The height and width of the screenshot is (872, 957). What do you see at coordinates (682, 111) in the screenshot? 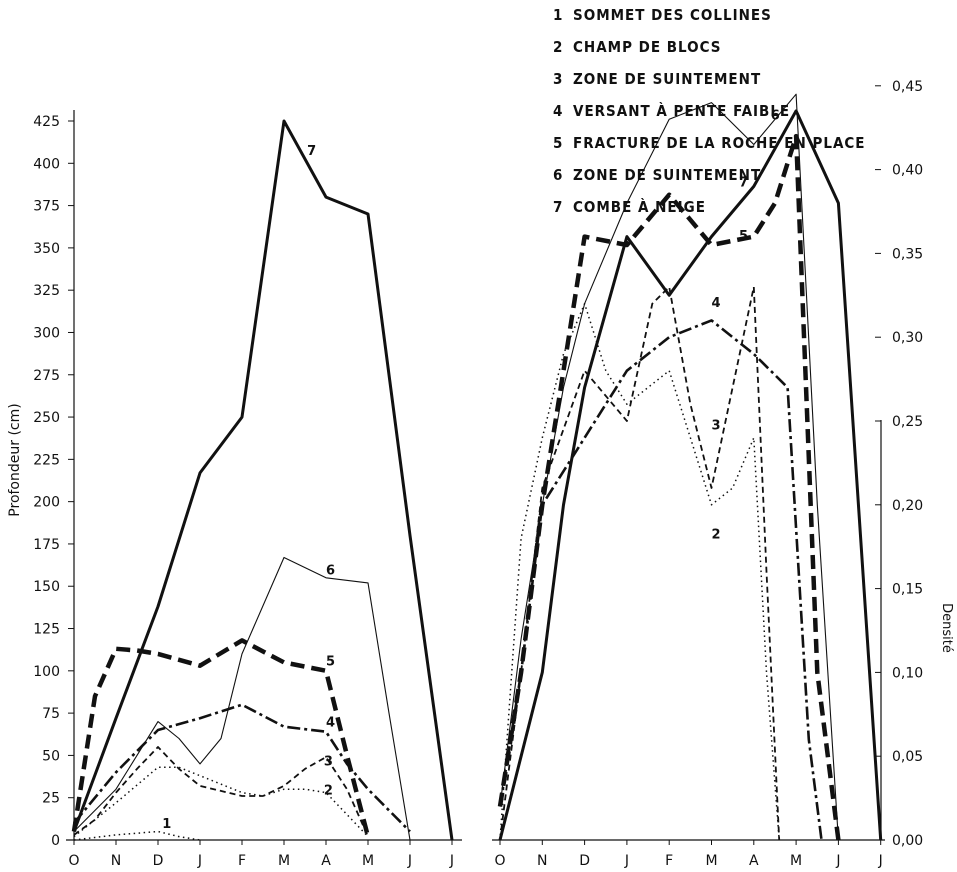
I see `legend-item-label: VERSANT À PENTE FAIBLE` at bounding box center [682, 111].